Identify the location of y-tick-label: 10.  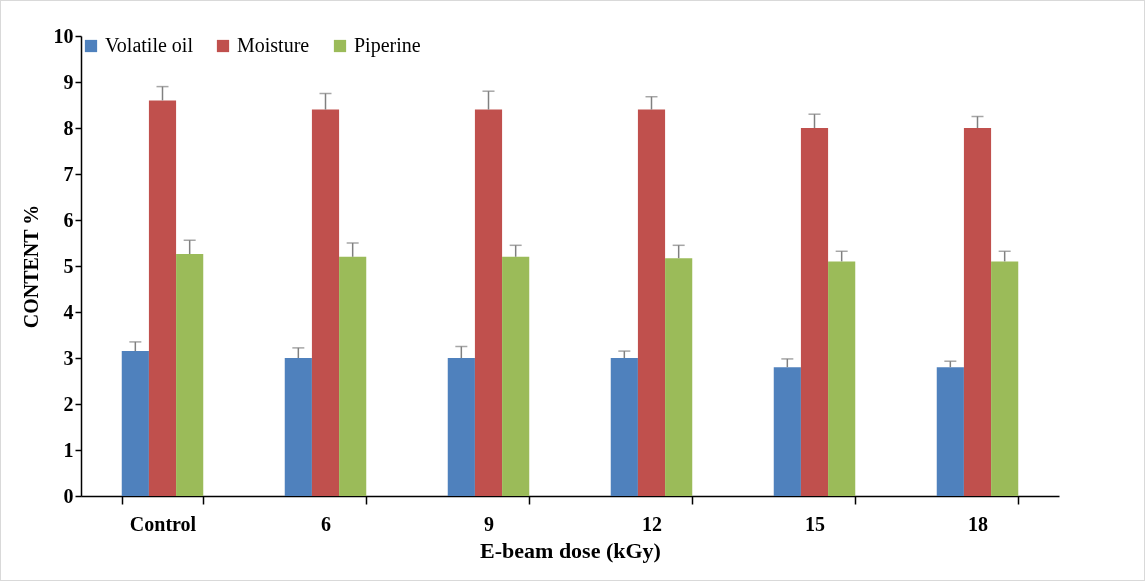
(63, 35).